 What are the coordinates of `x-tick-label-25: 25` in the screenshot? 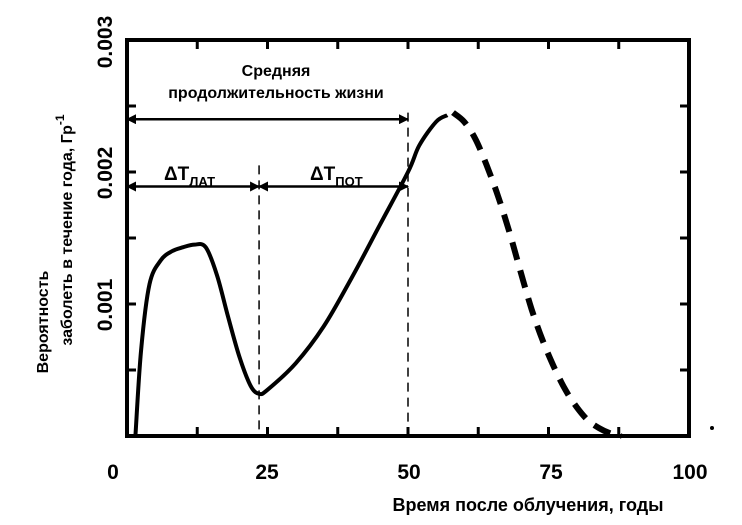 It's located at (267, 472).